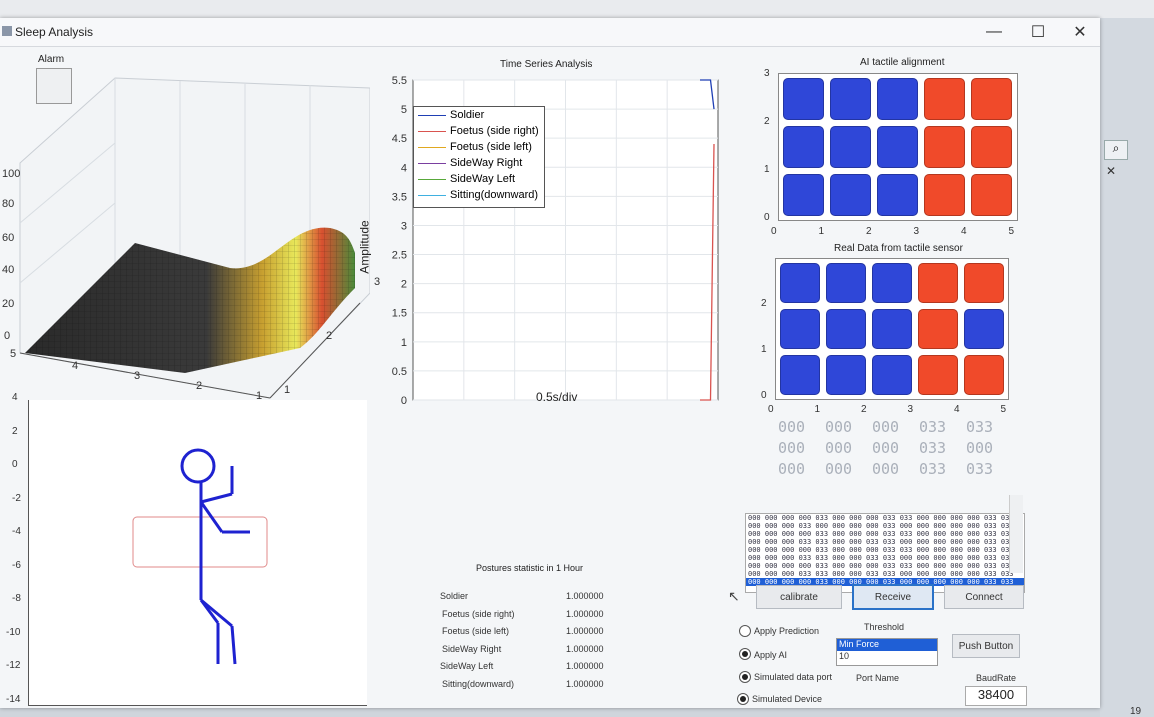 The image size is (1154, 717). I want to click on posture-y-tick: -2, so click(16, 498).